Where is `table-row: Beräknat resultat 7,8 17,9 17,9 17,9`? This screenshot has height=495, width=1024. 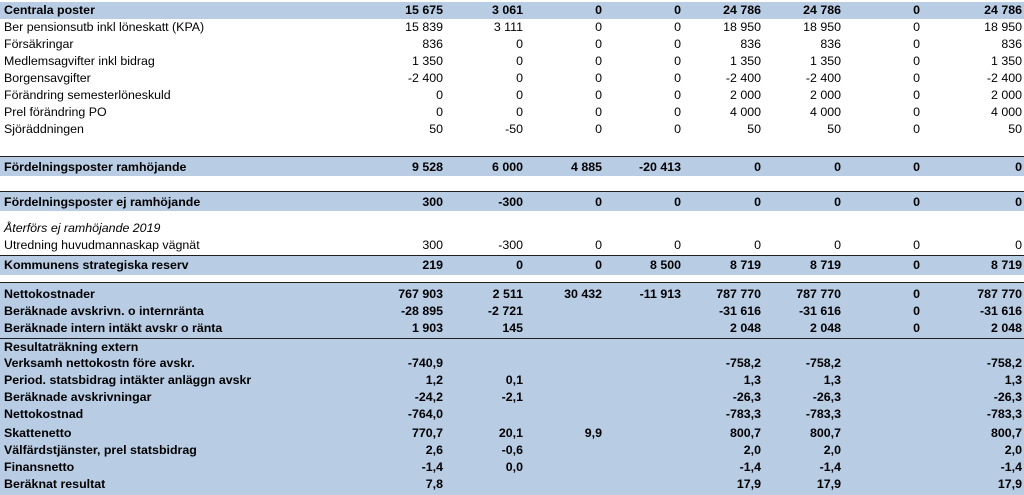 table-row: Beräknat resultat 7,8 17,9 17,9 17,9 is located at coordinates (512, 484).